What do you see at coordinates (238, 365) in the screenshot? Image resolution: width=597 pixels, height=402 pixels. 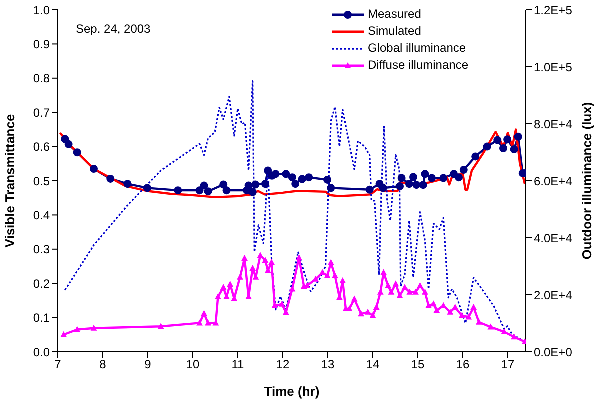 I see `x-tick-label: 11` at bounding box center [238, 365].